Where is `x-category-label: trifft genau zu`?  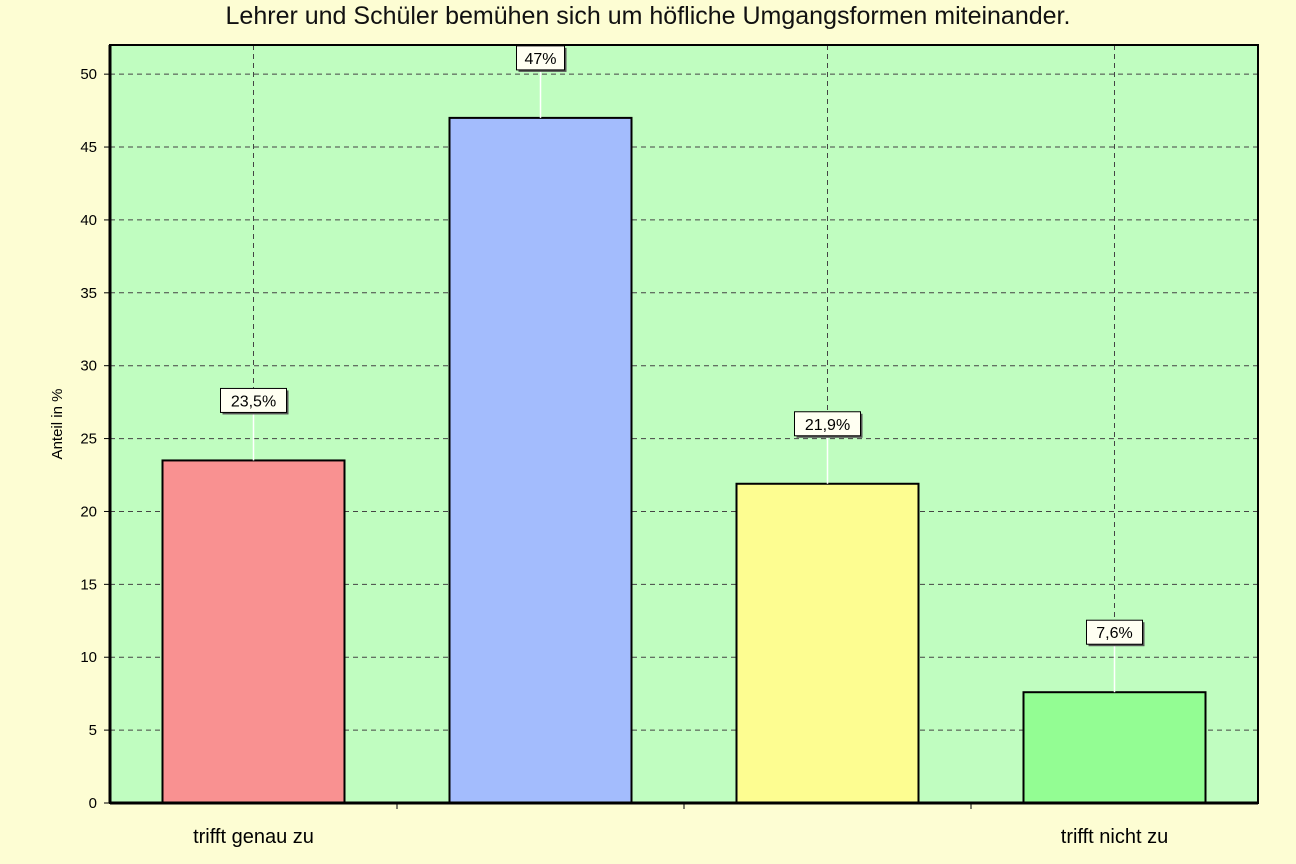
x-category-label: trifft genau zu is located at coordinates (253, 837).